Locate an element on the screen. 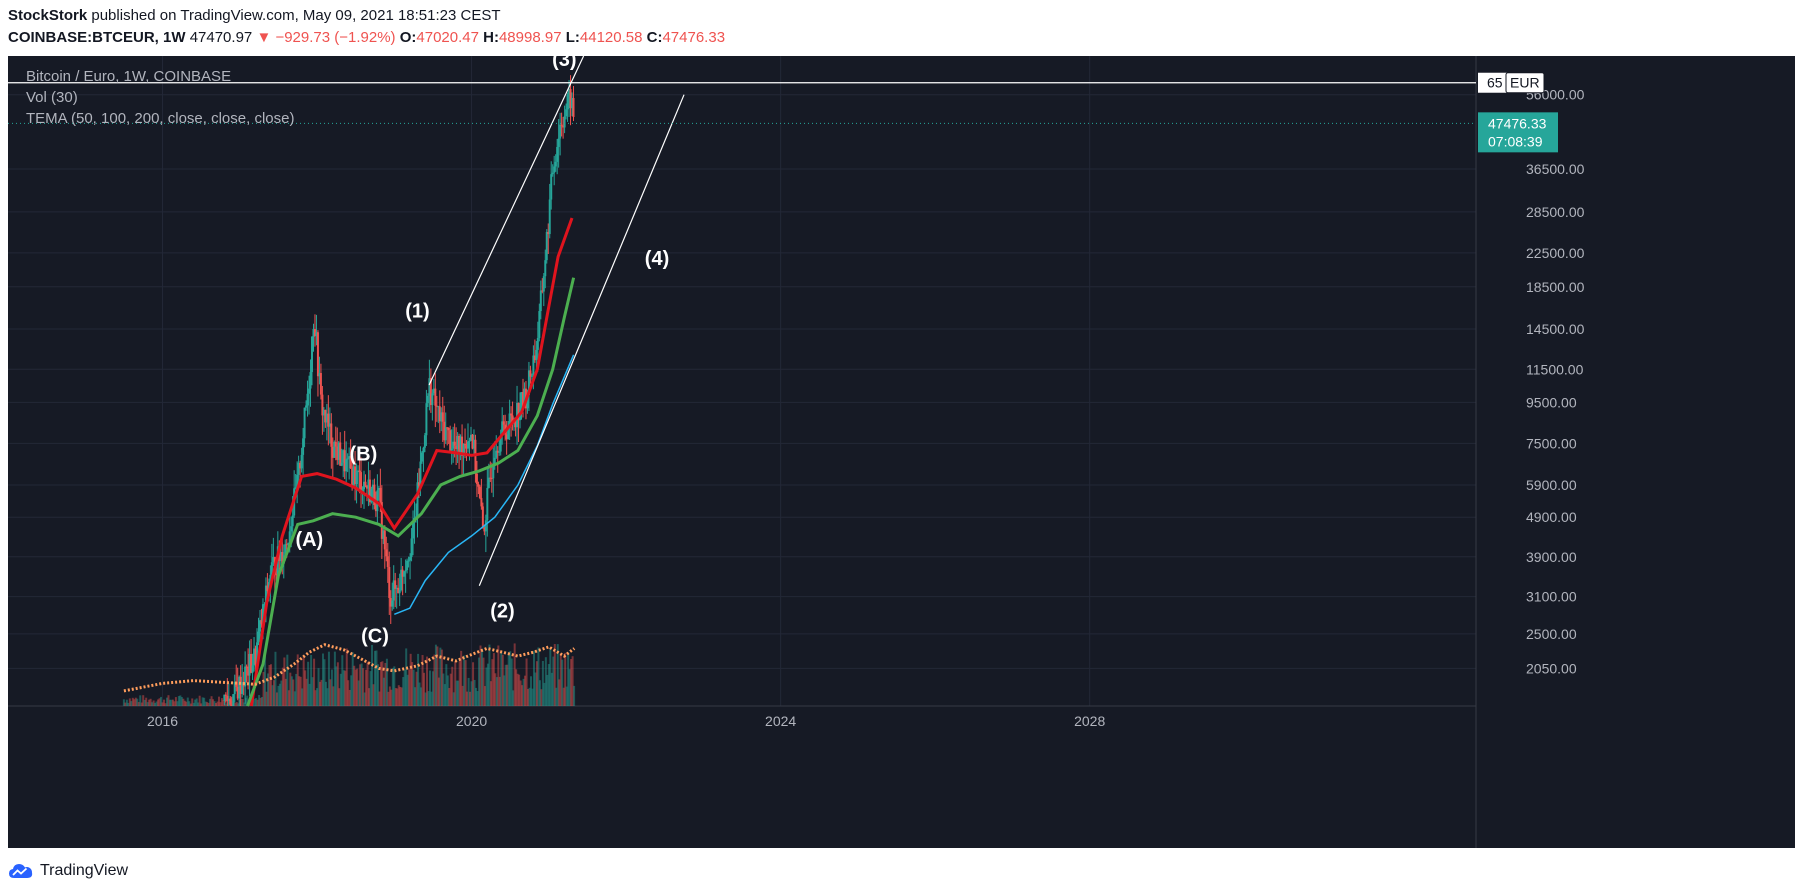 This screenshot has width=1805, height=895. close-value: 47476.33 is located at coordinates (694, 37).